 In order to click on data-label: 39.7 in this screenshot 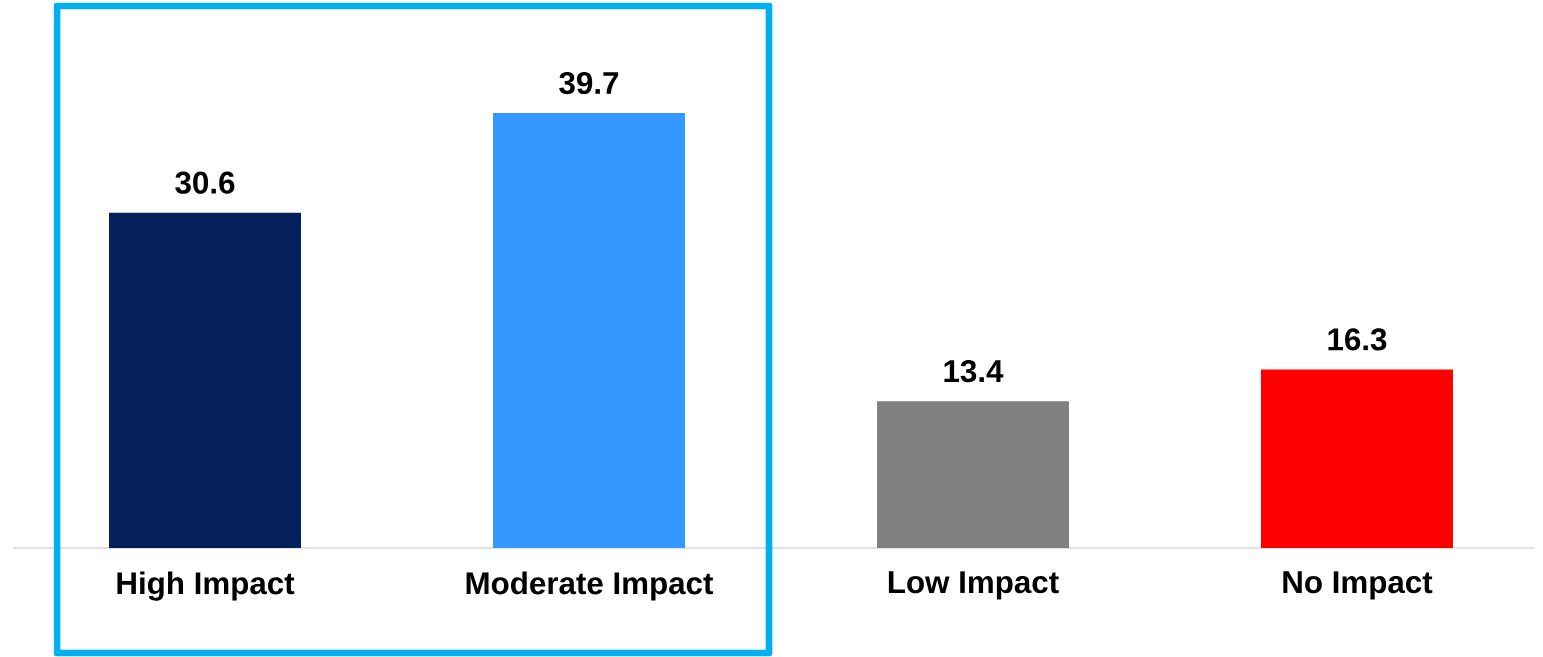, I will do `click(589, 83)`.